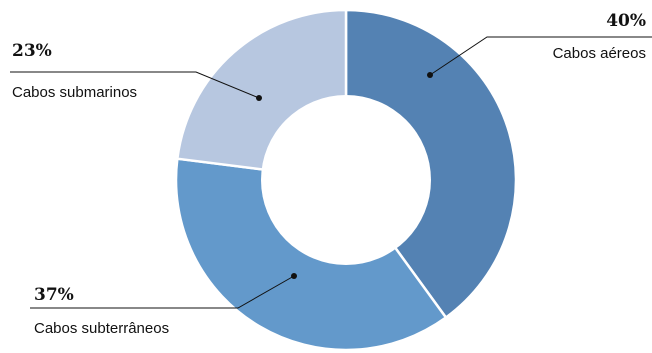 This screenshot has width=652, height=353. What do you see at coordinates (32, 51) in the screenshot?
I see `value-label-cabos-submarinos: 23%` at bounding box center [32, 51].